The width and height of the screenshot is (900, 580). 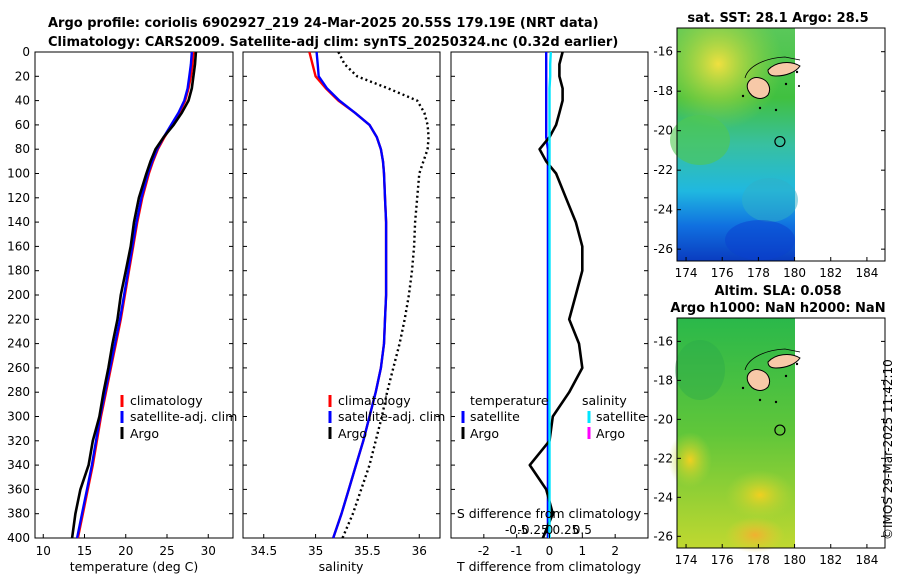 What do you see at coordinates (550, 551) in the screenshot?
I see `x-tick-label: 0` at bounding box center [550, 551].